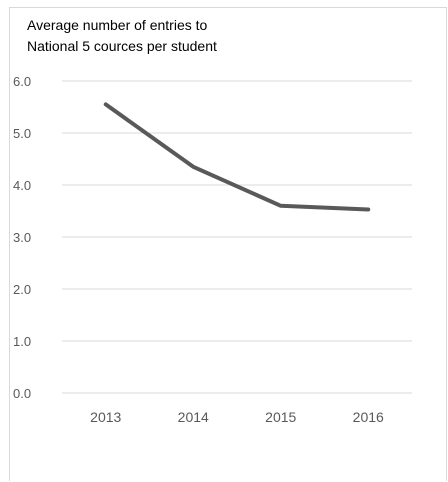  What do you see at coordinates (368, 417) in the screenshot?
I see `x-tick-label: 2016` at bounding box center [368, 417].